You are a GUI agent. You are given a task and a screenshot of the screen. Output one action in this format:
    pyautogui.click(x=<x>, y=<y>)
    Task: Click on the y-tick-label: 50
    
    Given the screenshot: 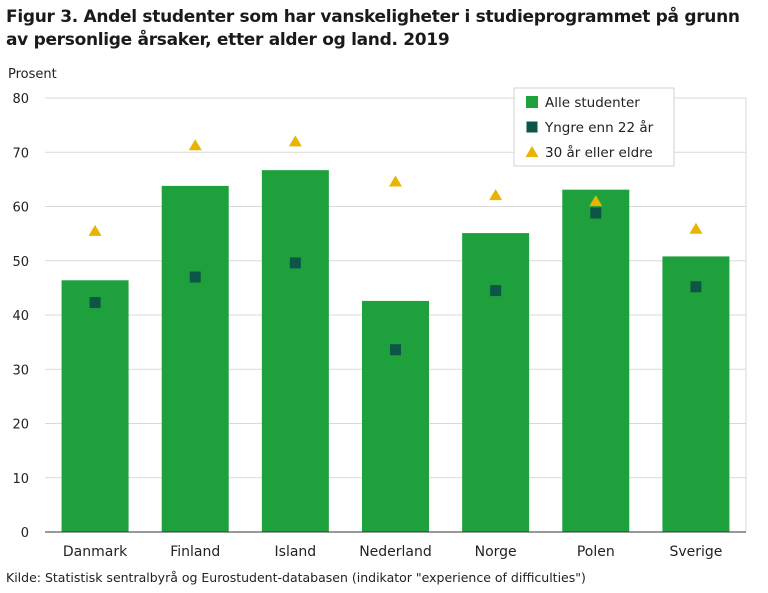 What is the action you would take?
    pyautogui.click(x=20, y=262)
    